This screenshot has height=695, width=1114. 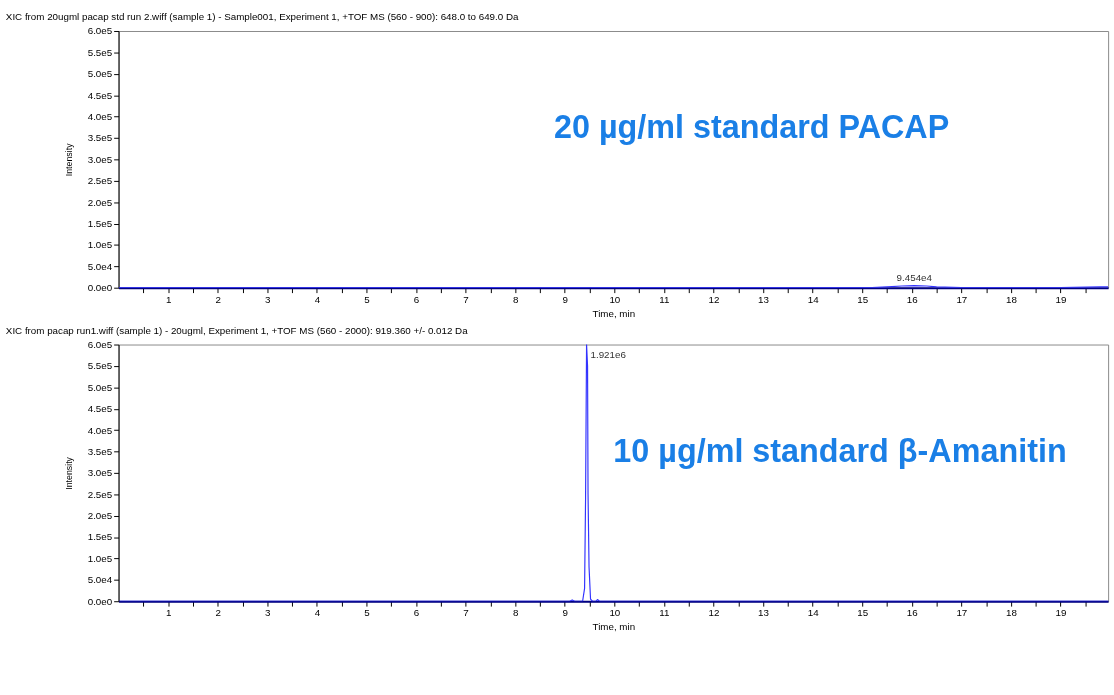 What do you see at coordinates (262, 17) in the screenshot?
I see `chart-title: XIC from 20ugml pacap std run 2.wiff (sample 1) - Sample001, Experiment 1, +TOF MS (560 - 900): 648.0 to 649.0 Da` at bounding box center [262, 17].